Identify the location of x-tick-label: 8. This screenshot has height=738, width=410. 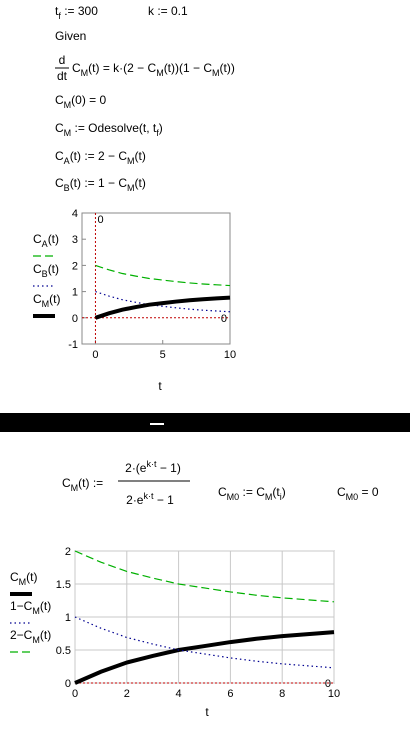
(282, 694).